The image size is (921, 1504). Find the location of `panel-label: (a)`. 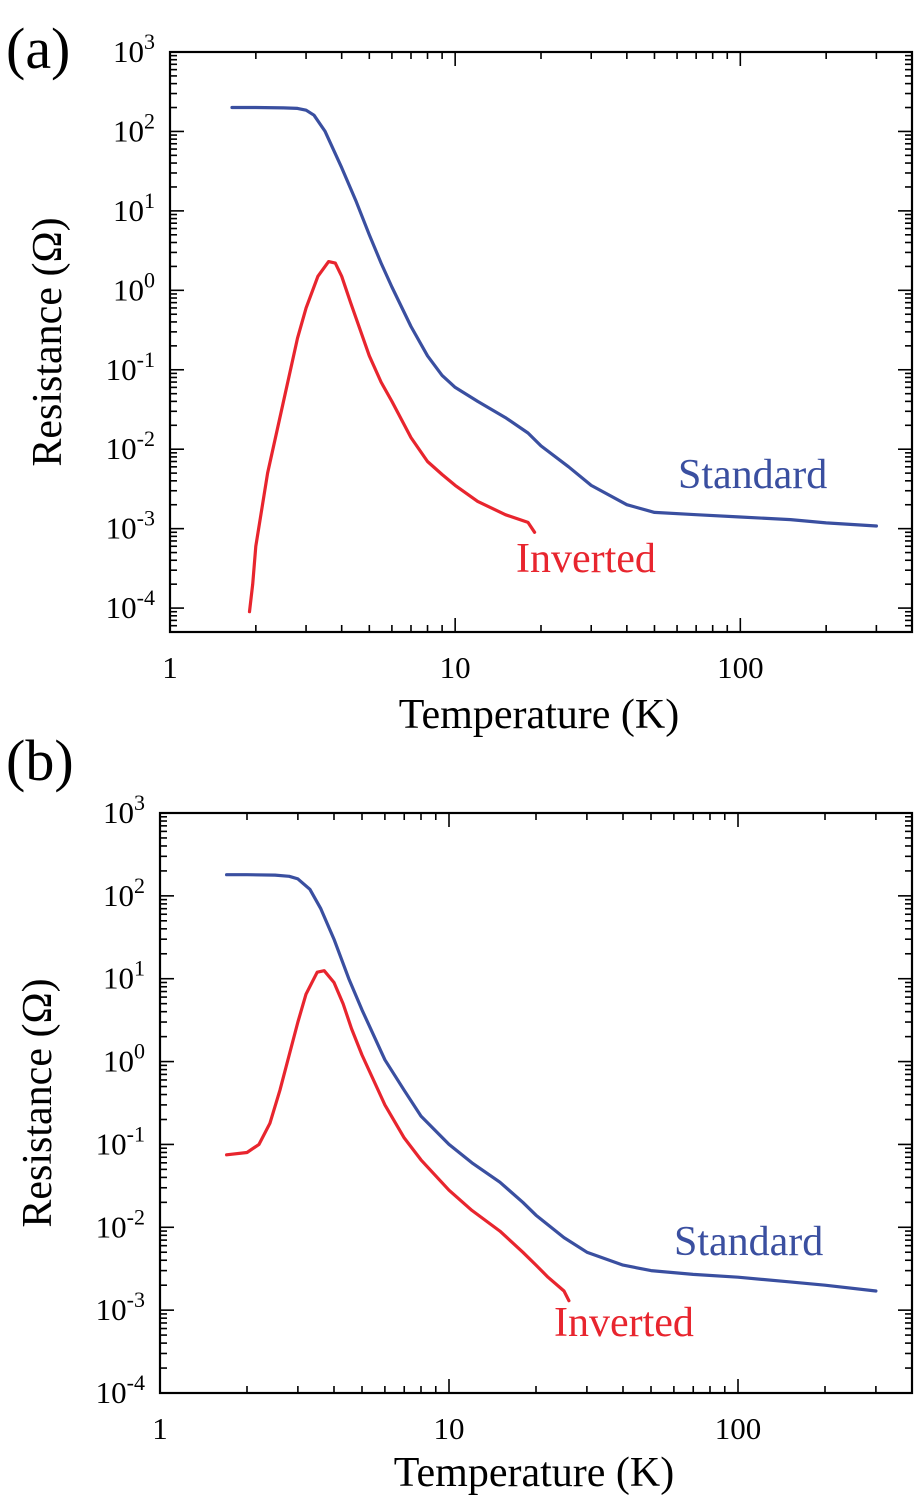

panel-label: (a) is located at coordinates (38, 48).